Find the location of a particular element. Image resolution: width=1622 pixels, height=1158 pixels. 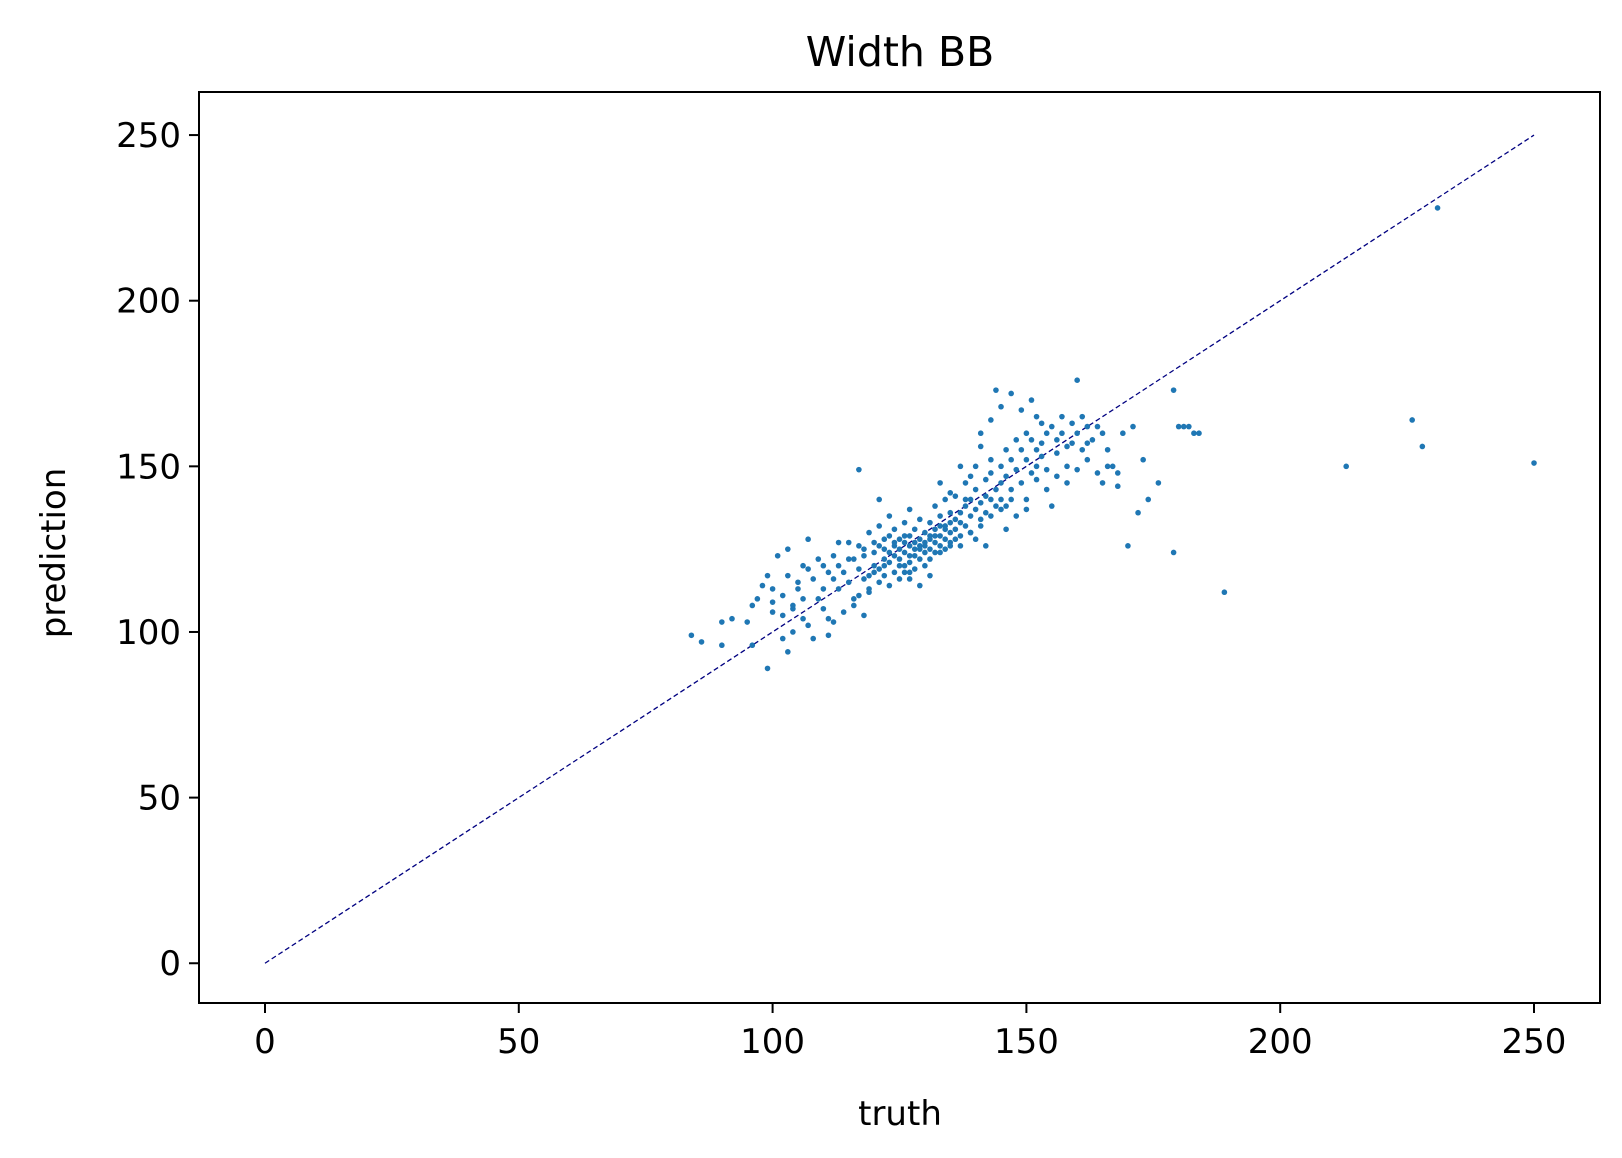

y-tick-label: 150 is located at coordinates (148, 467).